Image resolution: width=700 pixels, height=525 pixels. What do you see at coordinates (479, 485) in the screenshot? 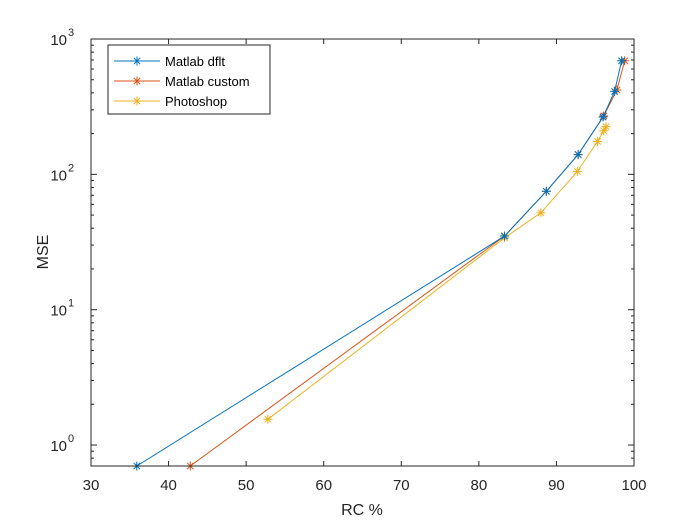
I see `x-tick-label: 80` at bounding box center [479, 485].